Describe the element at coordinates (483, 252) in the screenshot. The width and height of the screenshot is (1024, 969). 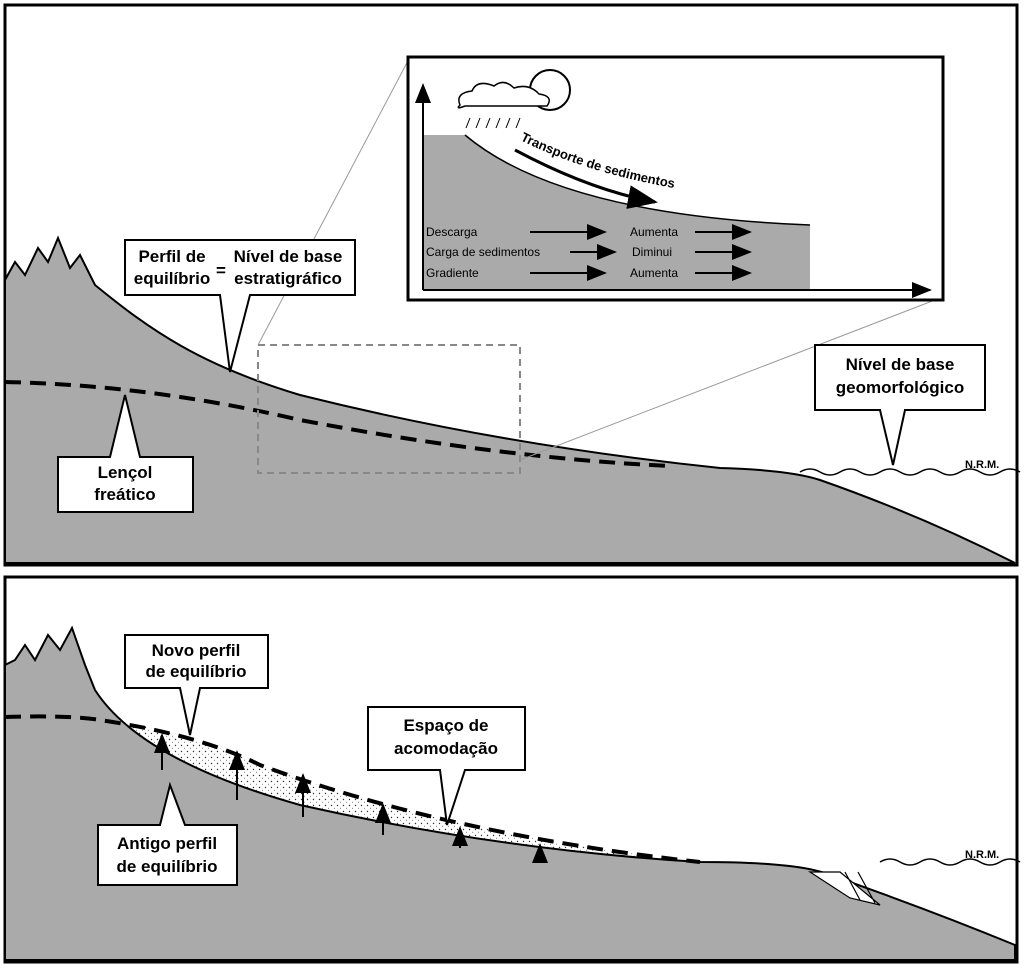
I see `row-label: Carga de sedimentos` at that location.